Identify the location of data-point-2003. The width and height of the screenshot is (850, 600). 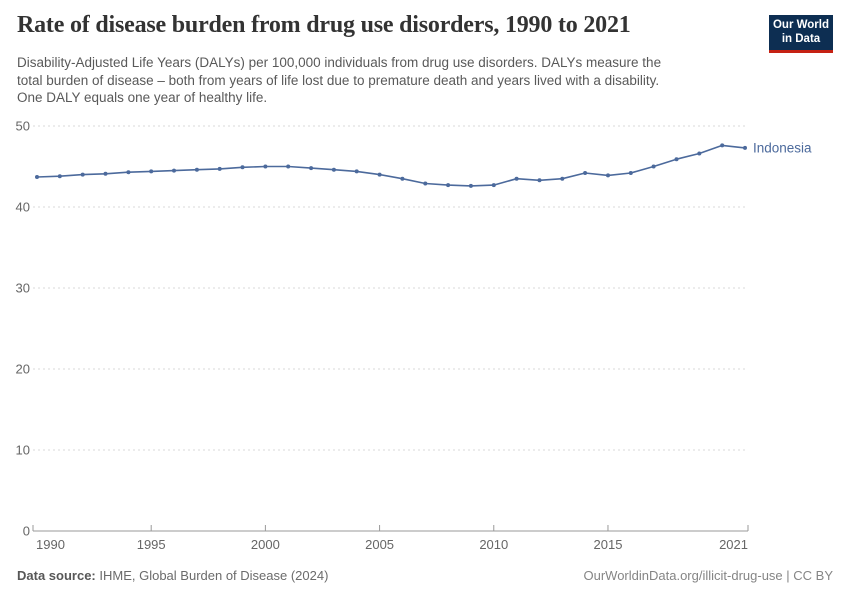
(333, 169).